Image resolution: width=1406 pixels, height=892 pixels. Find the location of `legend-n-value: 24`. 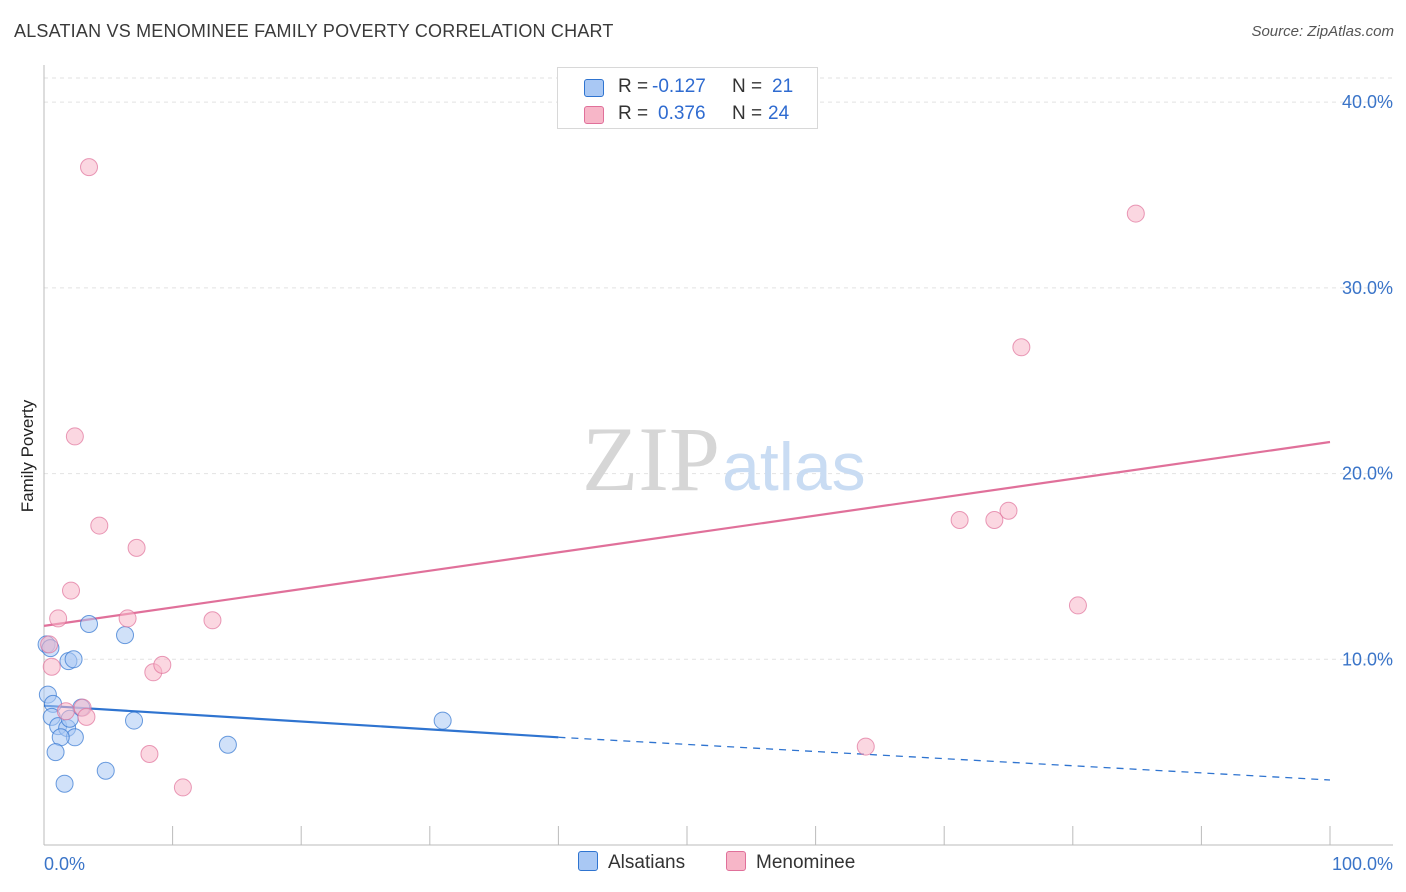

legend-n-value: 24 is located at coordinates (779, 113).